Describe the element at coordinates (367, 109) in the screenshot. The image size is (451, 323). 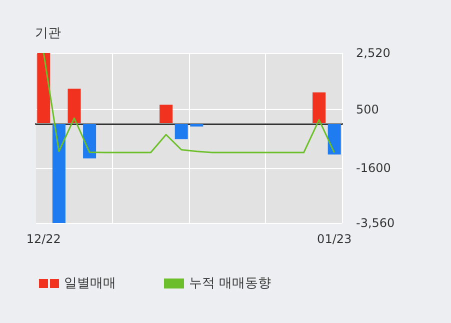
I see `y-tick-label: 500` at that location.